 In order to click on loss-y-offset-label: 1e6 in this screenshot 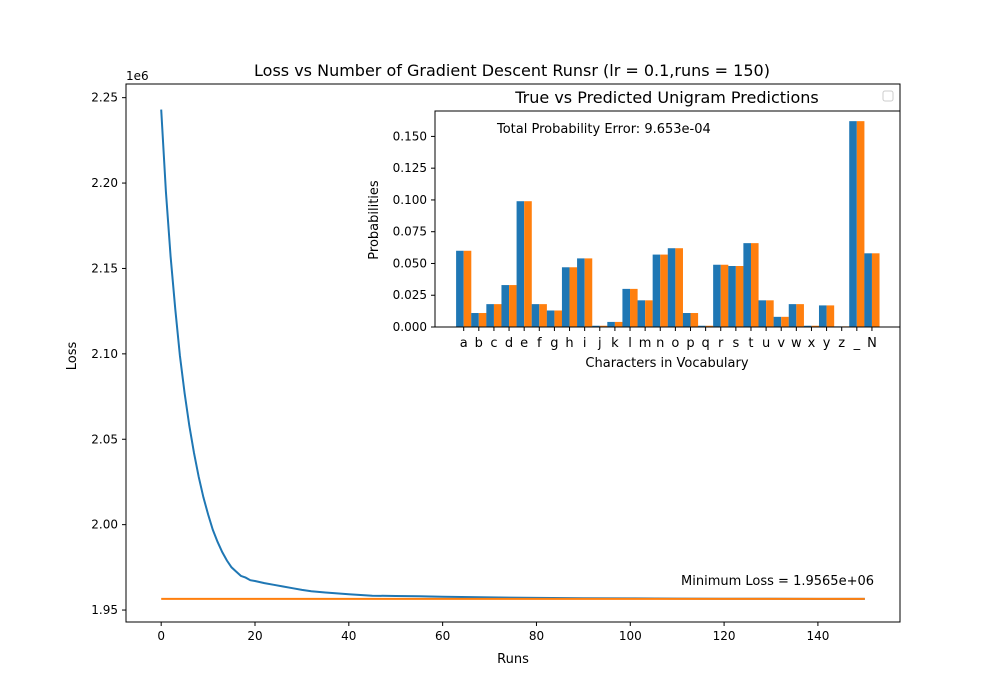, I will do `click(137, 76)`.